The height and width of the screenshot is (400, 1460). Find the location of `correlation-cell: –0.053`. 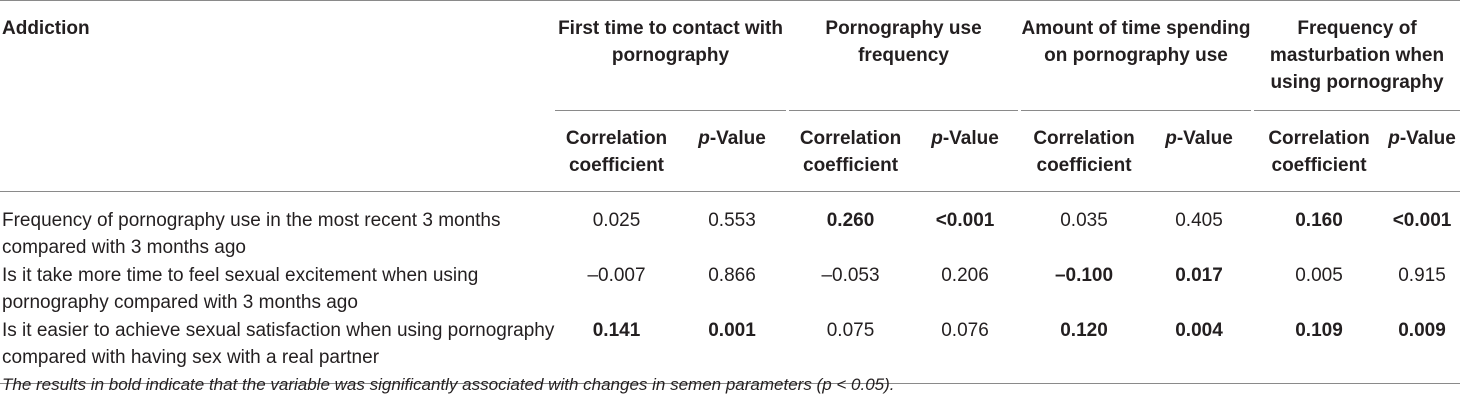

correlation-cell: –0.053 is located at coordinates (850, 275).